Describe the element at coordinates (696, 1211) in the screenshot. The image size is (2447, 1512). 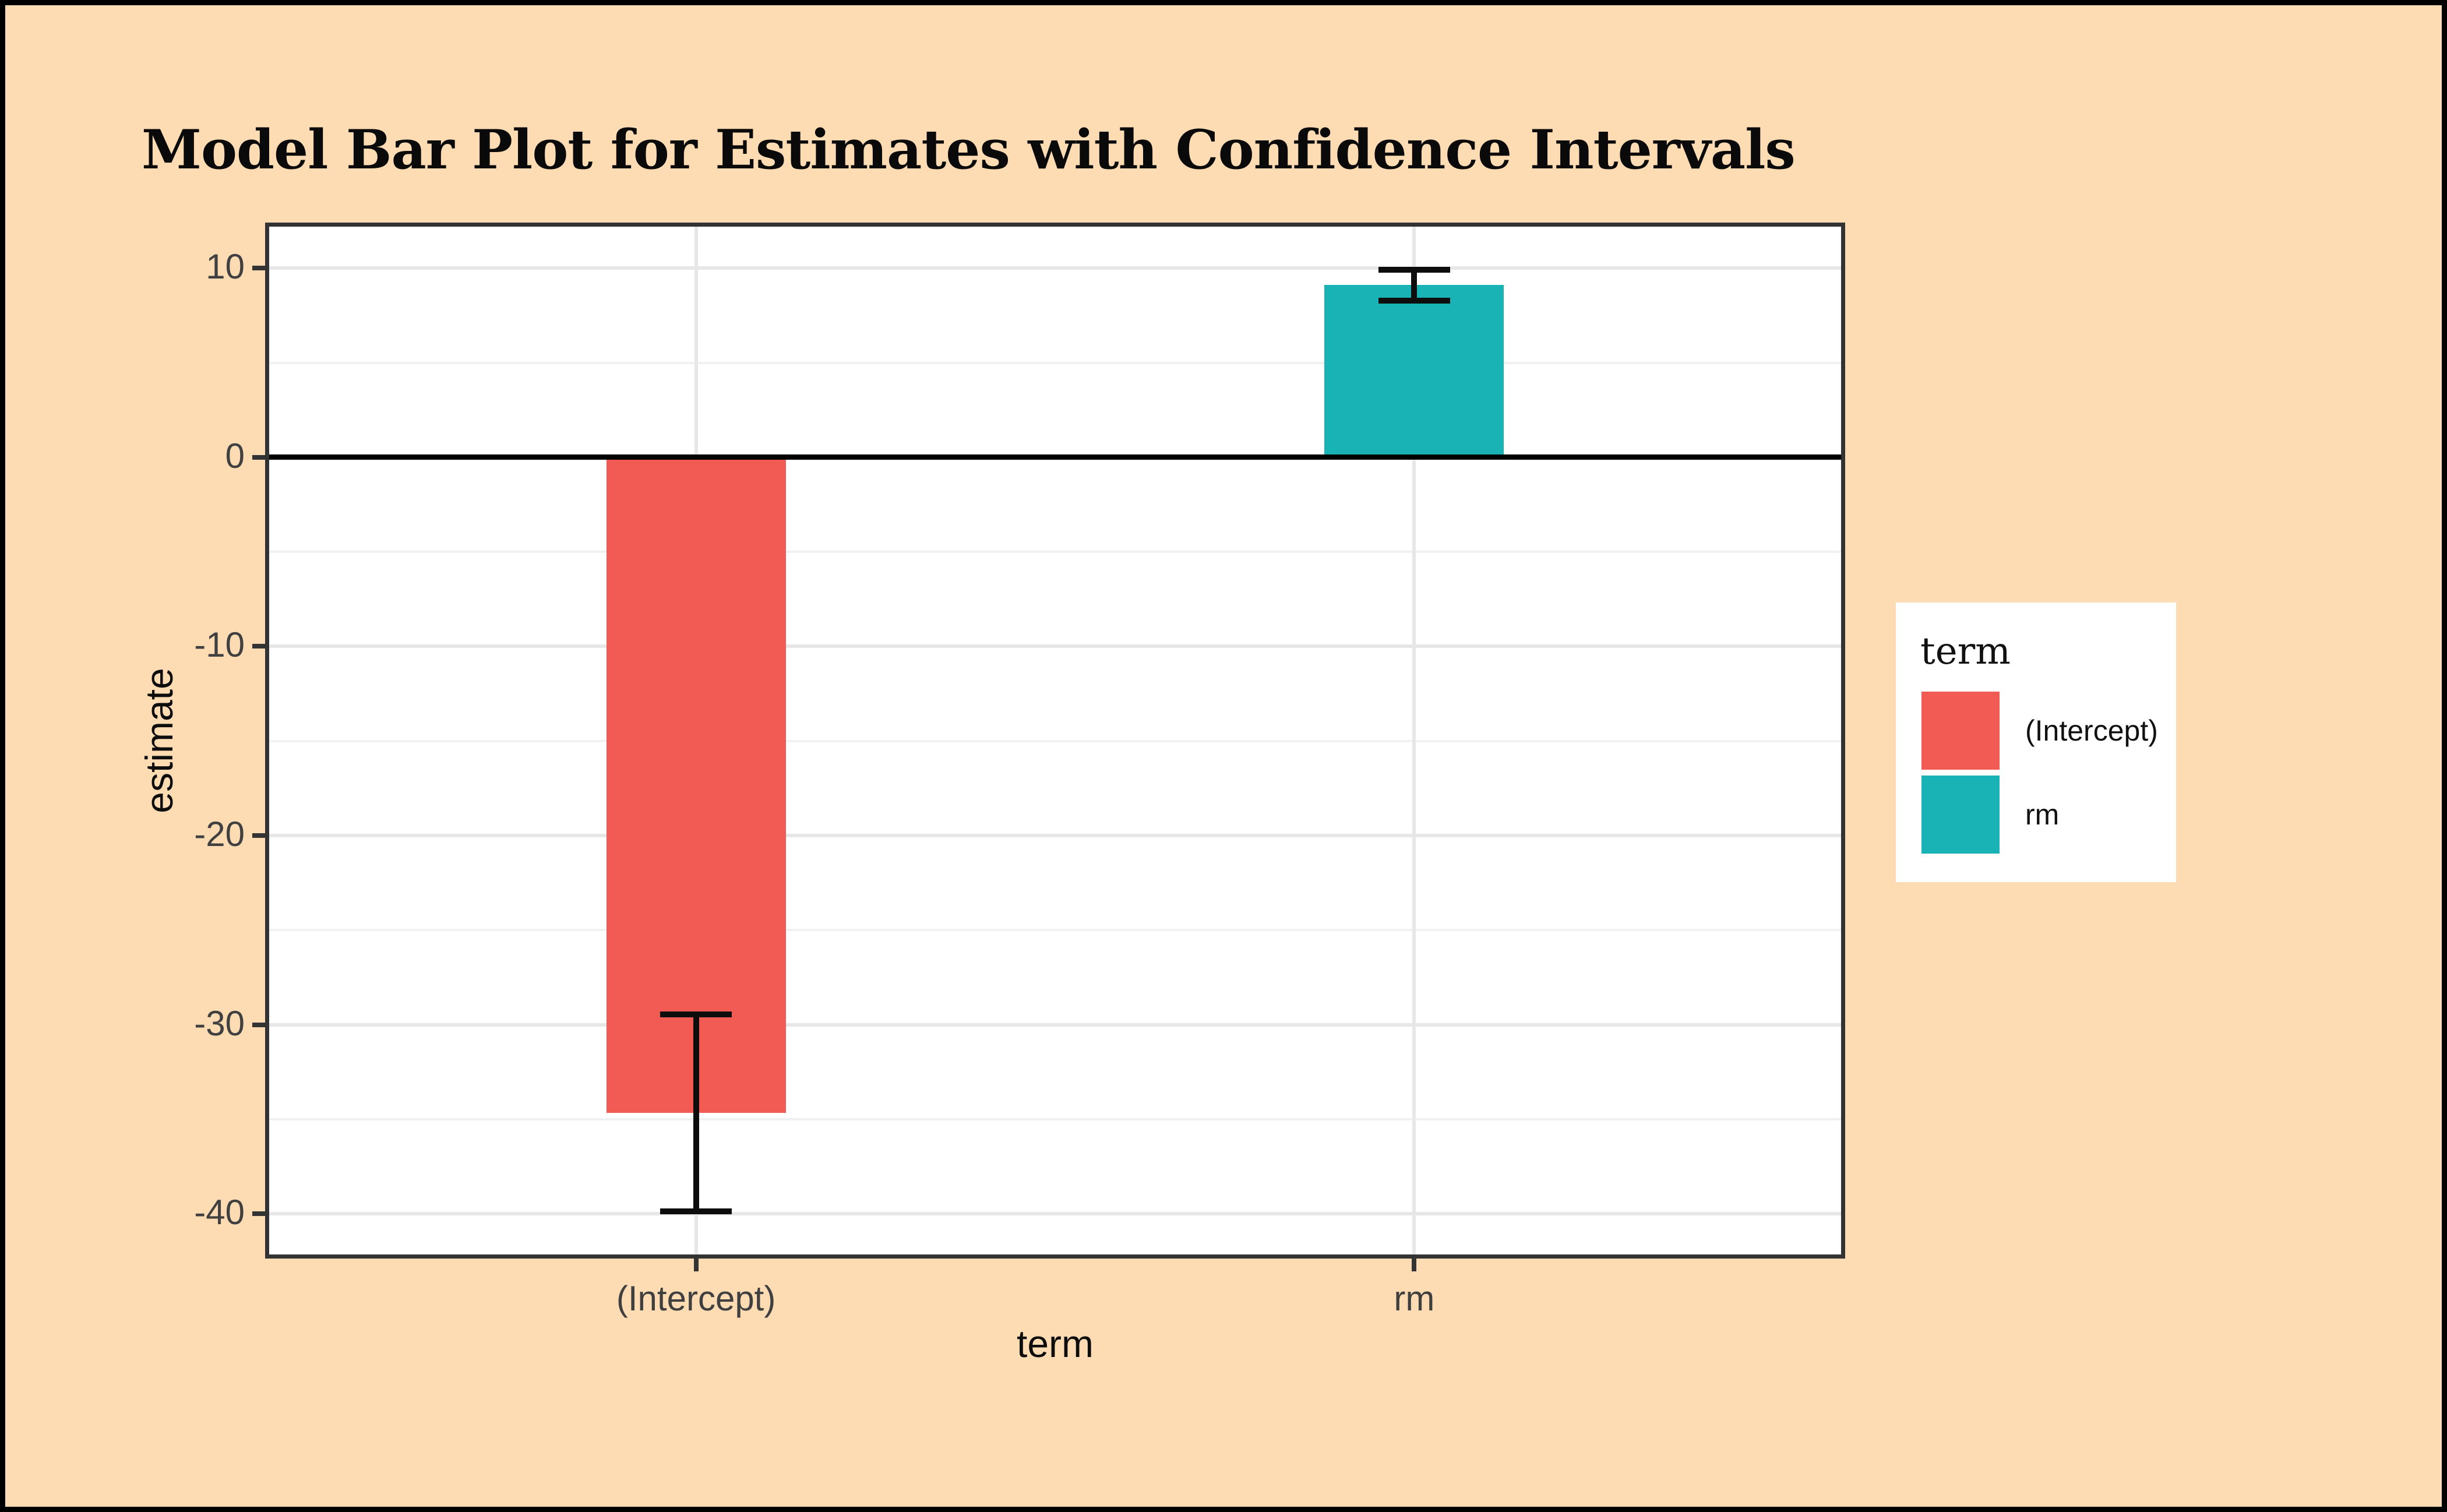
I see `errorbar-cap-low-(Intercept)` at that location.